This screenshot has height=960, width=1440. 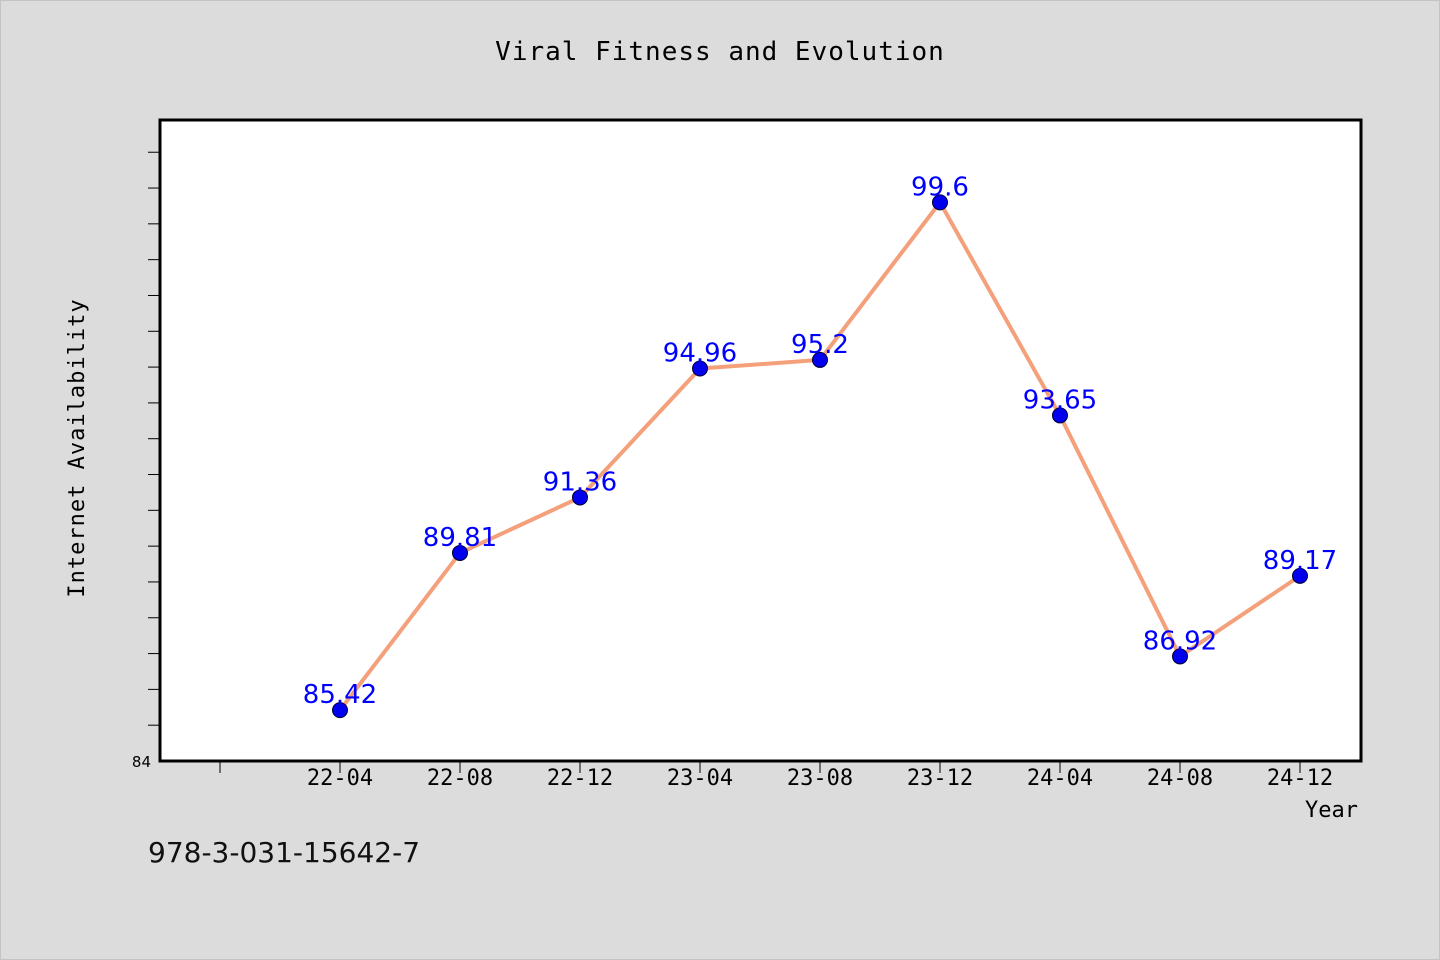 What do you see at coordinates (1300, 561) in the screenshot?
I see `data-label: 89.17` at bounding box center [1300, 561].